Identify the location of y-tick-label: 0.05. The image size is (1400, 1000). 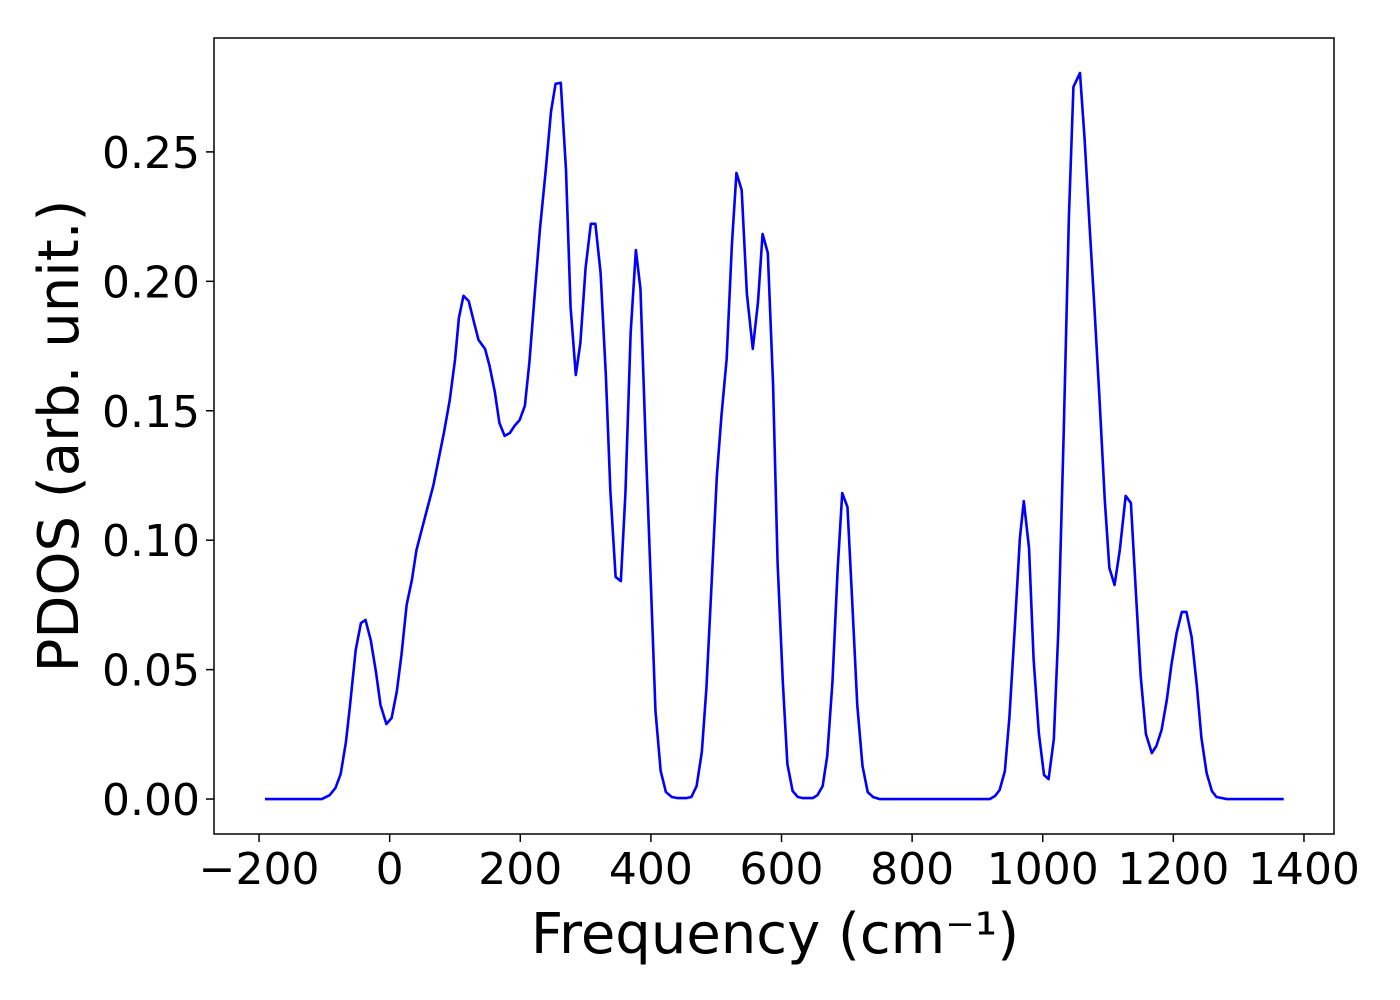
(151, 671).